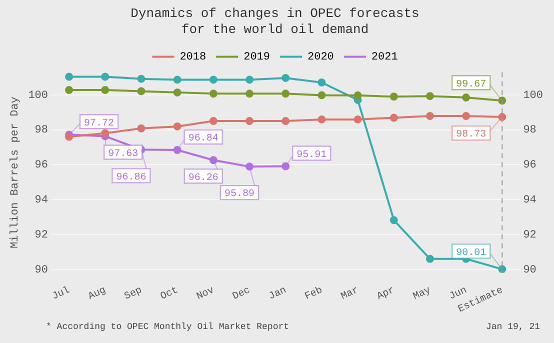 The height and width of the screenshot is (343, 554). I want to click on x-tick-label: Mar, so click(350, 294).